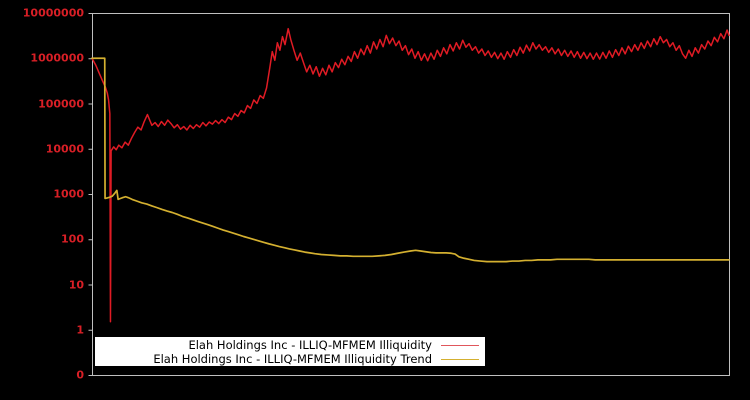  What do you see at coordinates (76, 284) in the screenshot?
I see `y-axis-tick-label: 10` at bounding box center [76, 284].